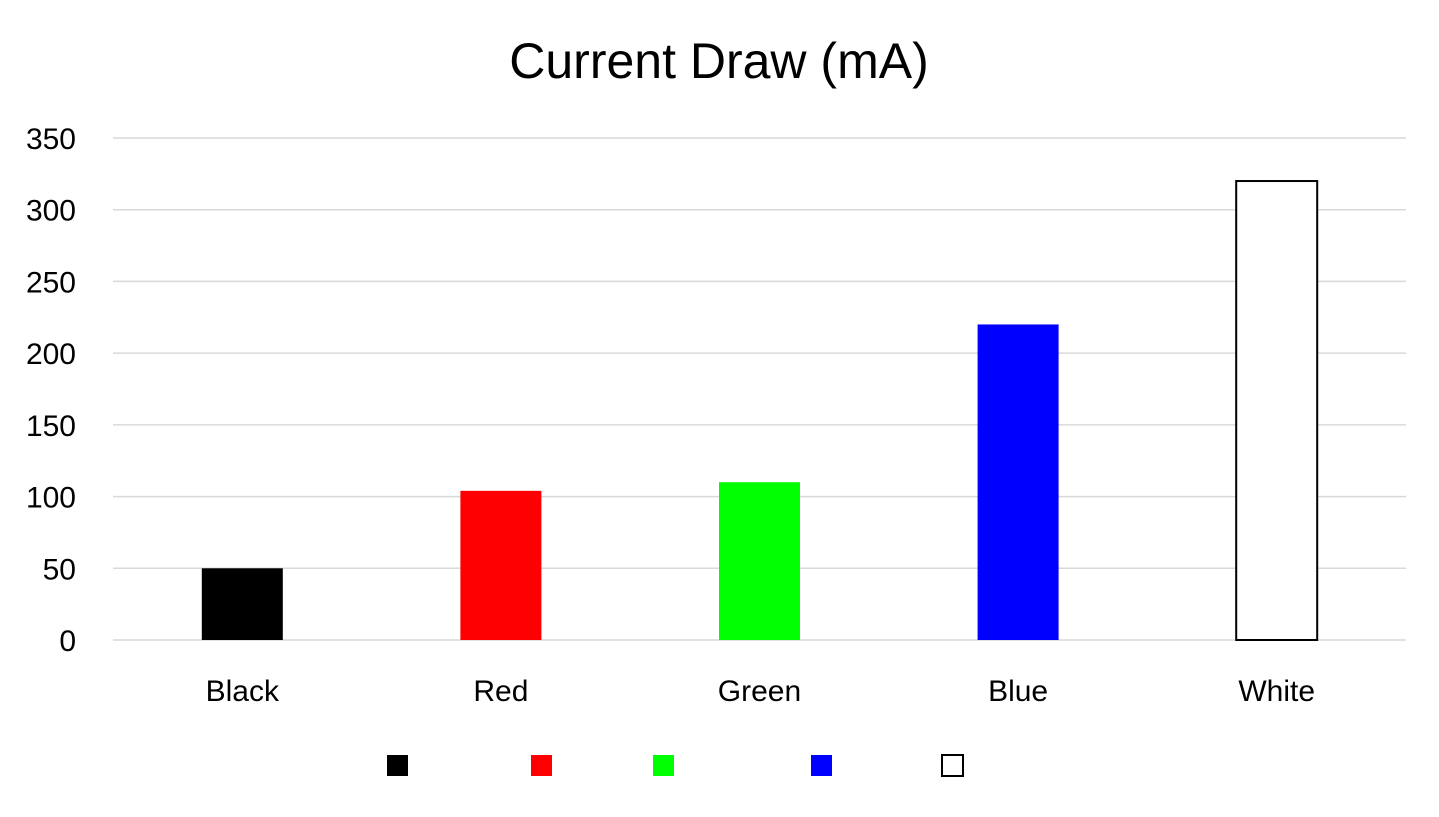 This screenshot has height=817, width=1439. I want to click on bar-black, so click(242, 604).